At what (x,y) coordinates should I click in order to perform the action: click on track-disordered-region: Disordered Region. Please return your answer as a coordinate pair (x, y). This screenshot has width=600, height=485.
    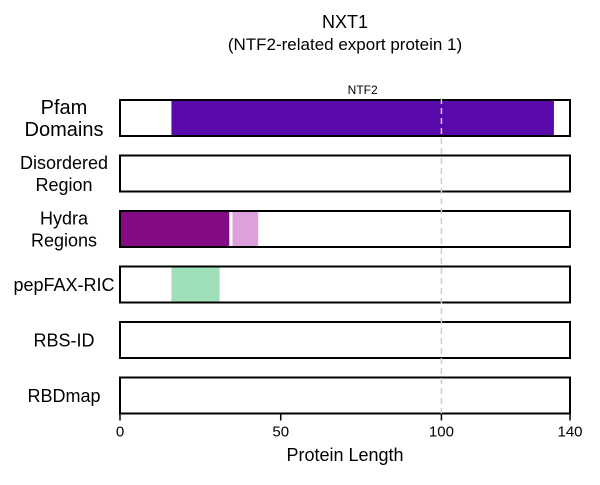
    Looking at the image, I should click on (295, 174).